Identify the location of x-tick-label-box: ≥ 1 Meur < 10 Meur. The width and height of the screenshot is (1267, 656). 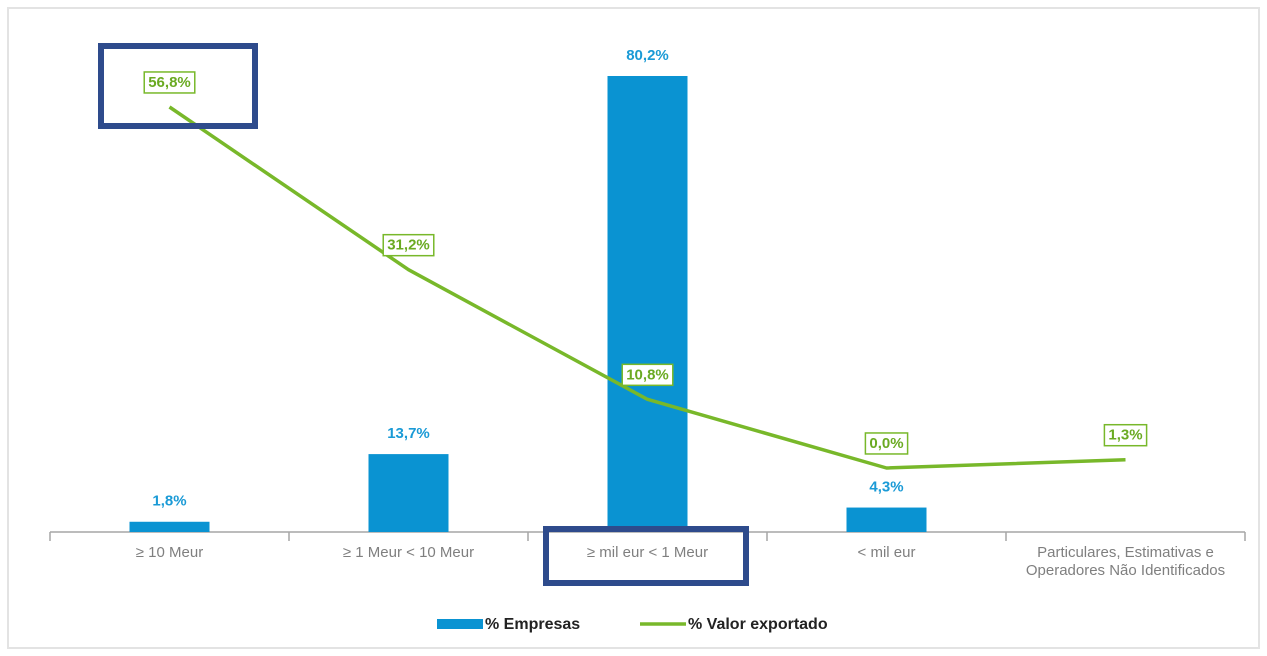
(408, 552).